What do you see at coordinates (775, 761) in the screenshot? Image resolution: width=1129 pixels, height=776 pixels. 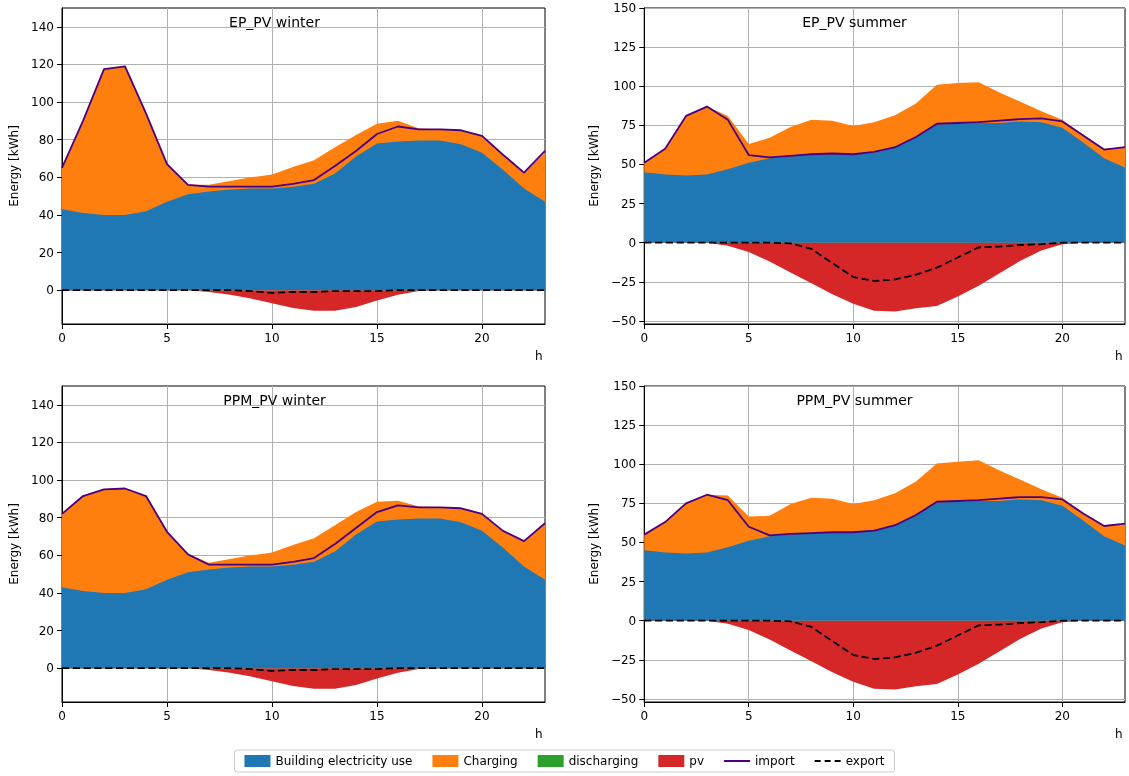 I see `legend-label: import` at bounding box center [775, 761].